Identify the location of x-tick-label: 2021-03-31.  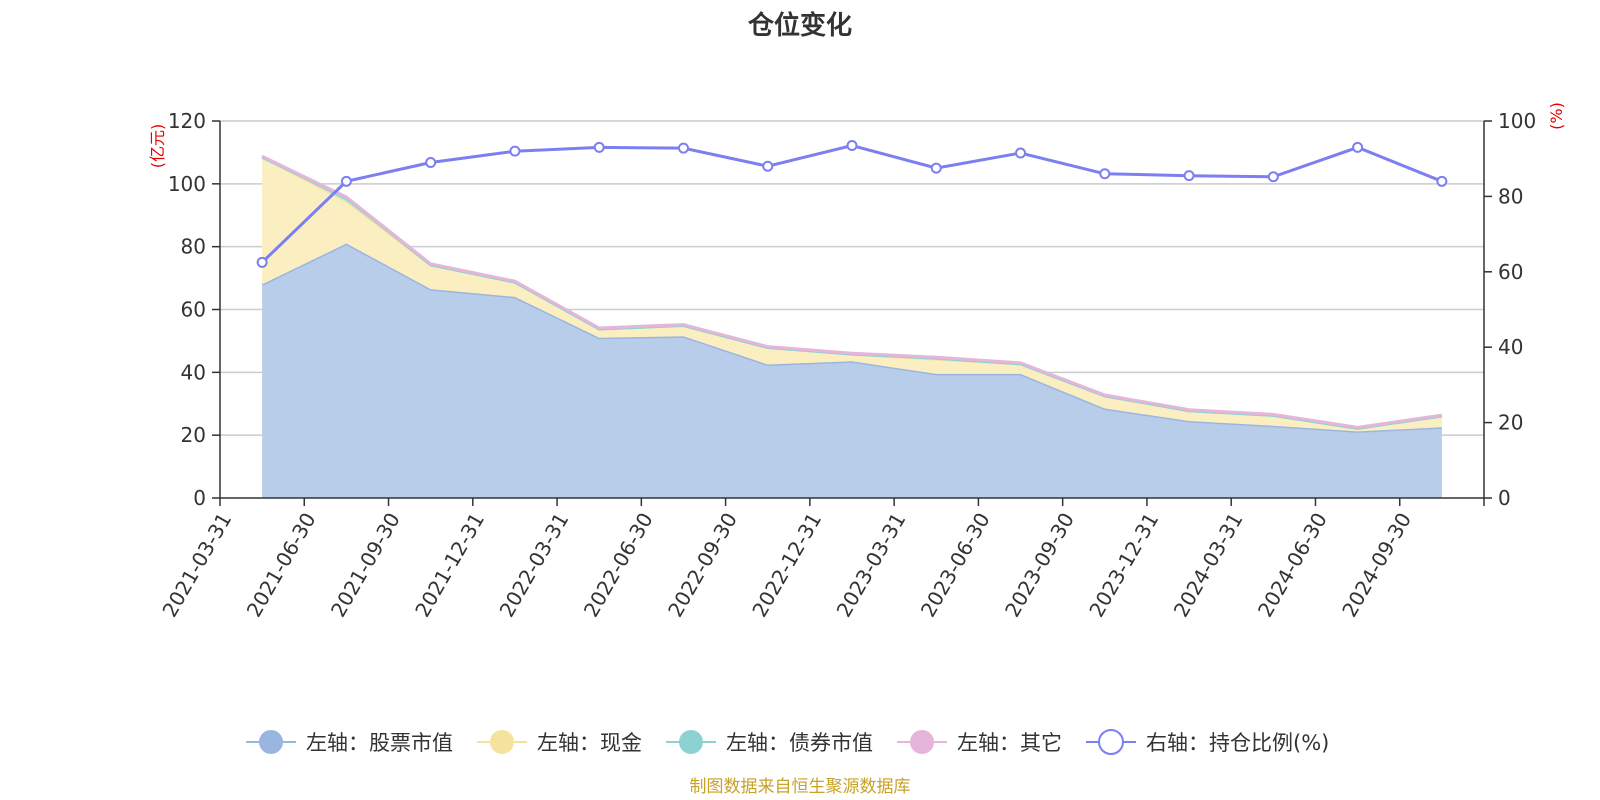
(196, 565).